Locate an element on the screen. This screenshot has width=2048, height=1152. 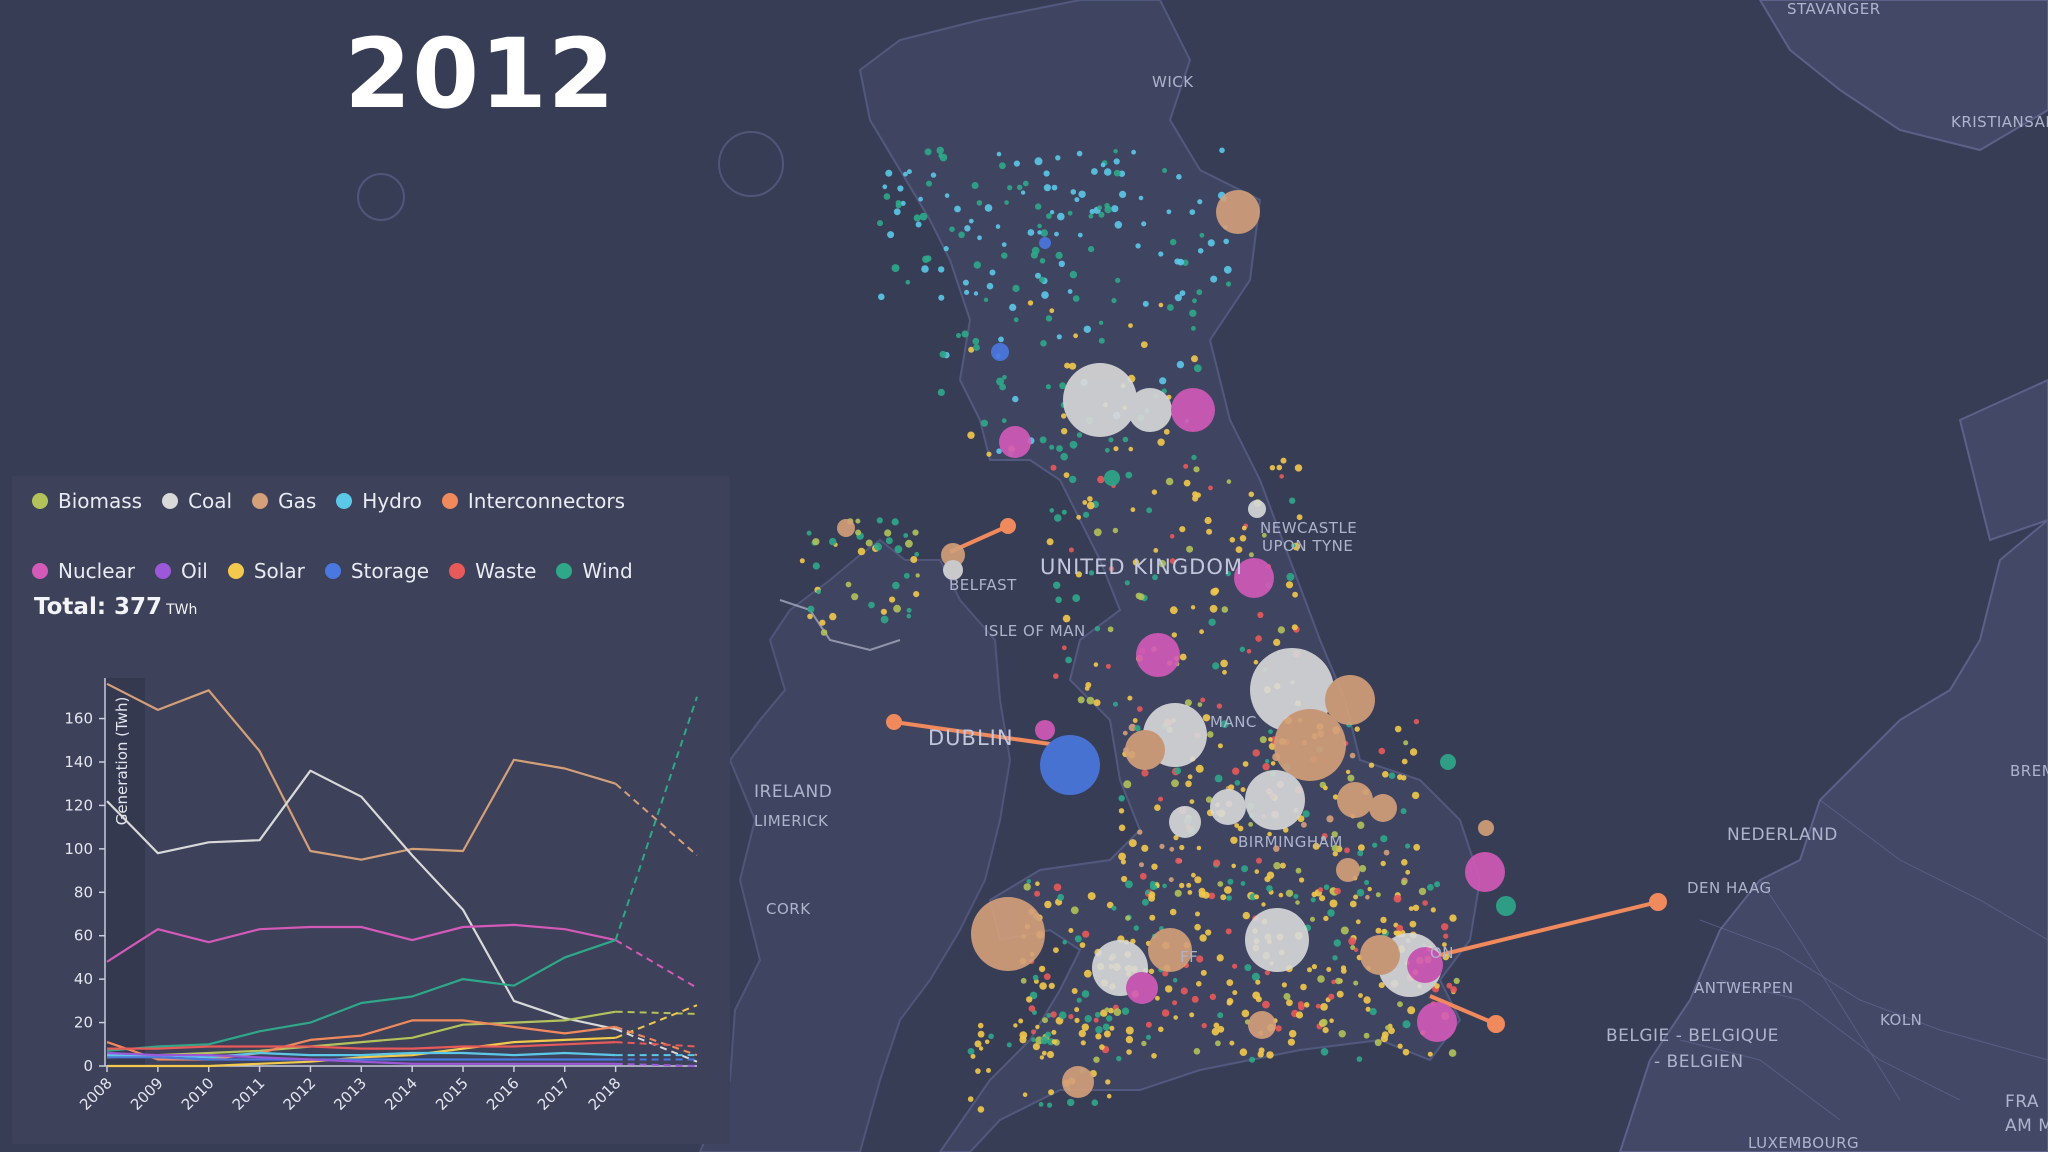
legend-item-storage: Storage is located at coordinates (377, 571).